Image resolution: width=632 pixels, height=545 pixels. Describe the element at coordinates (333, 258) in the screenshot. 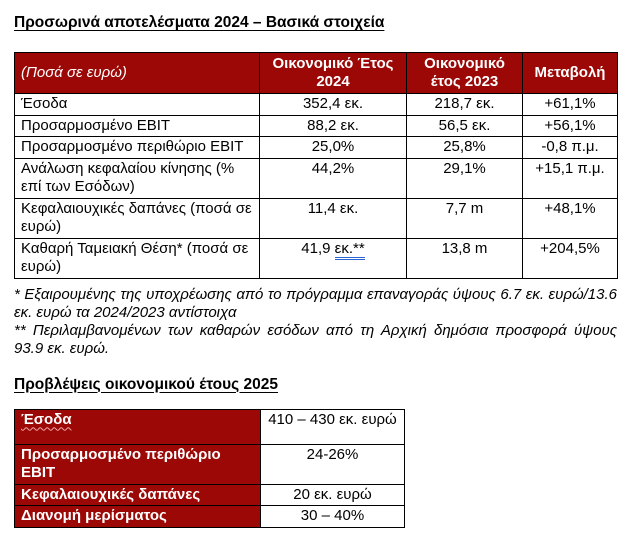

I see `value-2024: 41,9 εκ.**` at that location.